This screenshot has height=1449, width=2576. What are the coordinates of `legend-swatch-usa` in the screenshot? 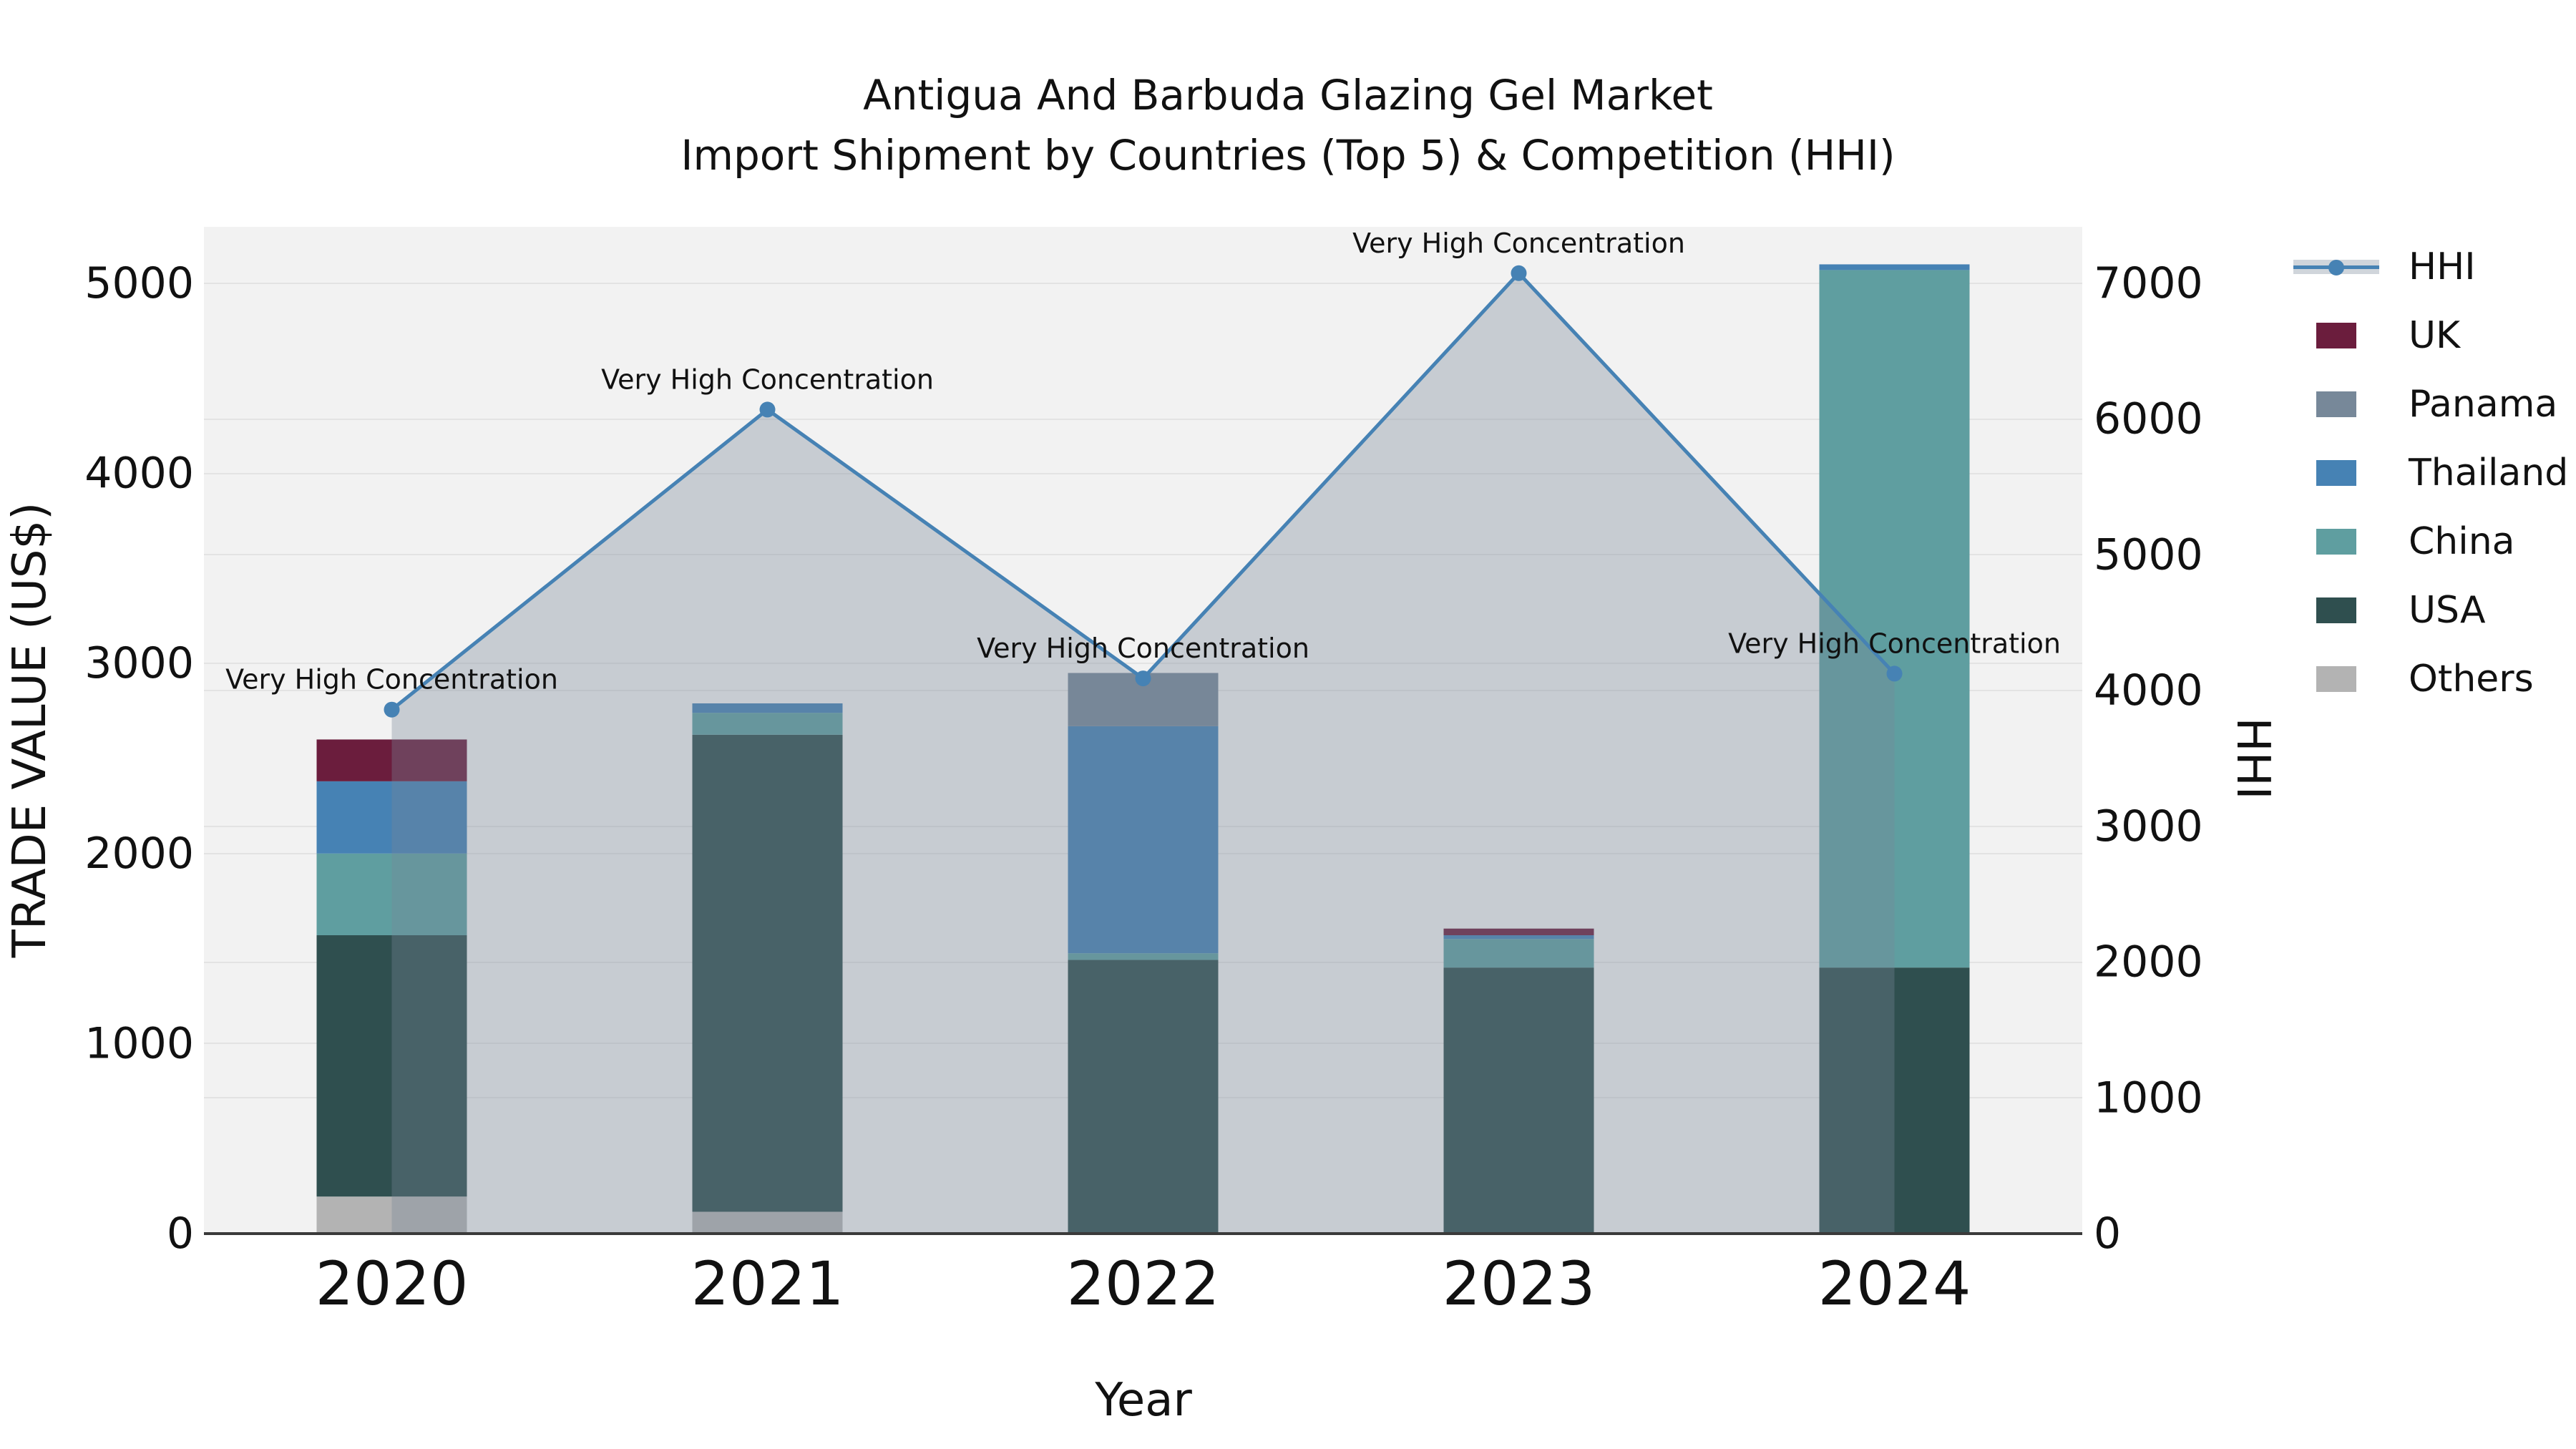 It's located at (2336, 610).